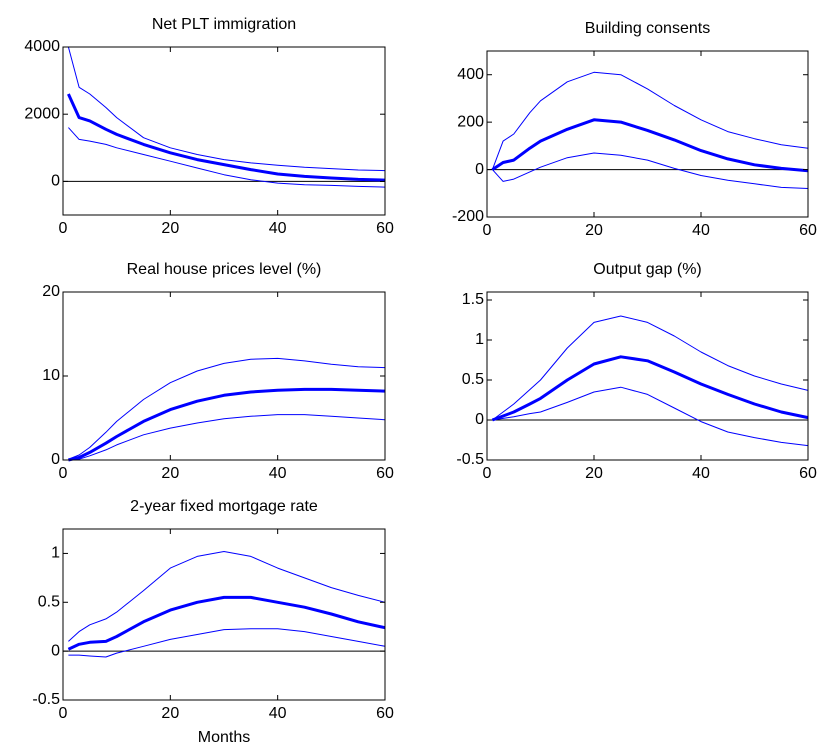 The image size is (823, 747). I want to click on y-tick-label: 1.5, so click(473, 299).